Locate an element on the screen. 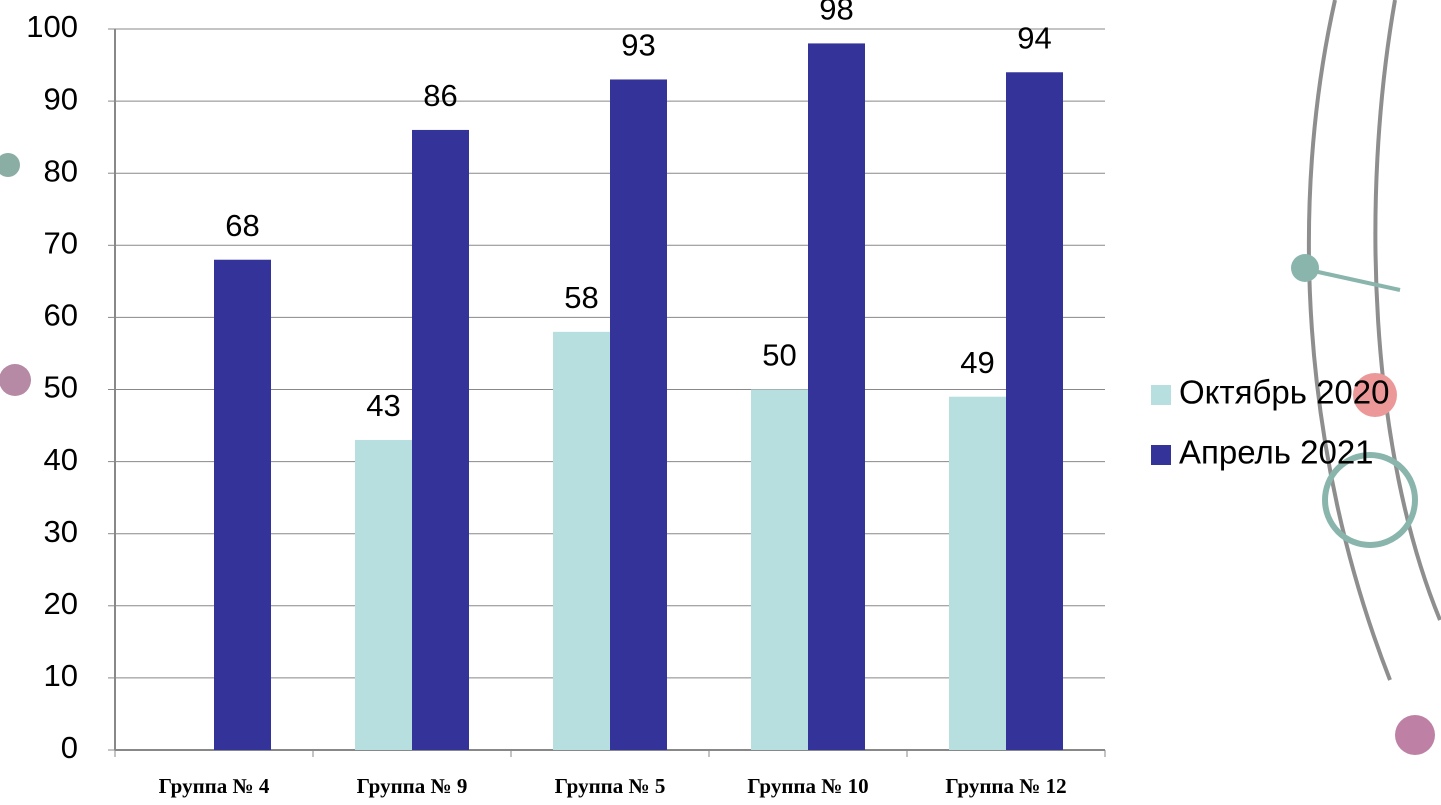 Image resolution: width=1441 pixels, height=805 pixels. x-tick-label: Группа № 4 is located at coordinates (214, 786).